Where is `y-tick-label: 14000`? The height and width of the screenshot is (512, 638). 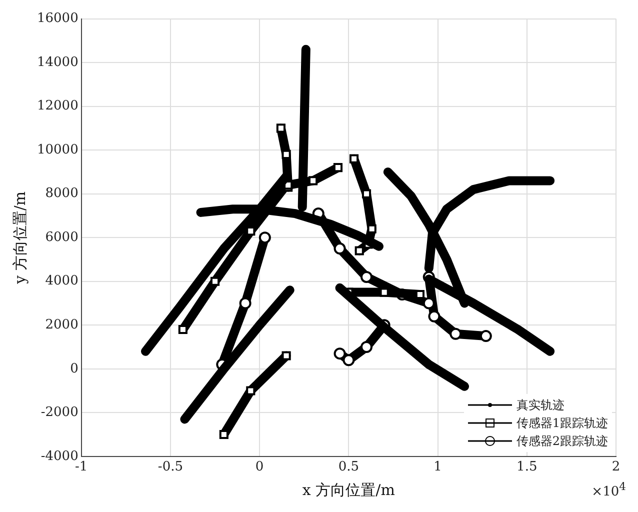
y-tick-label: 14000 is located at coordinates (57, 62).